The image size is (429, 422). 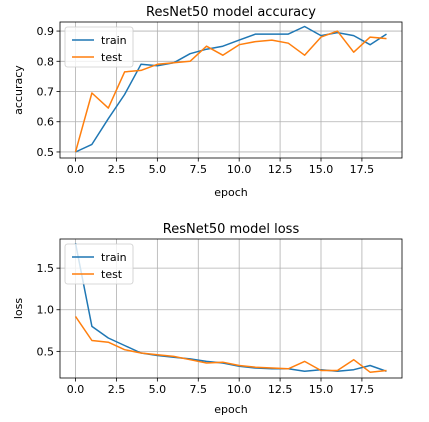 What do you see at coordinates (114, 40) in the screenshot?
I see `legend-label-train: train` at bounding box center [114, 40].